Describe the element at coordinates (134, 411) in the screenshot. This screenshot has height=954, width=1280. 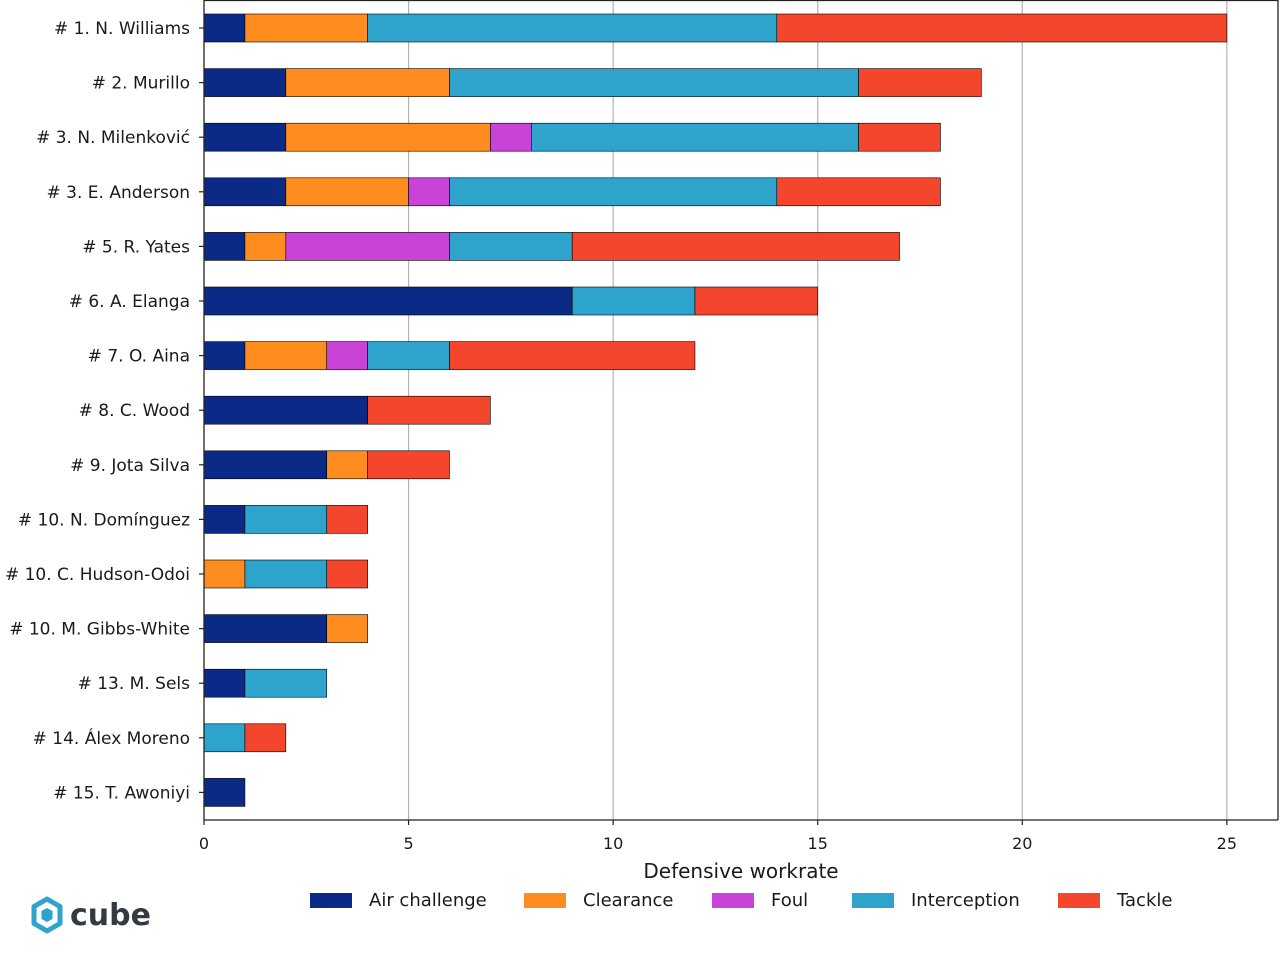
I see `category-label: # 8. C. Wood` at that location.